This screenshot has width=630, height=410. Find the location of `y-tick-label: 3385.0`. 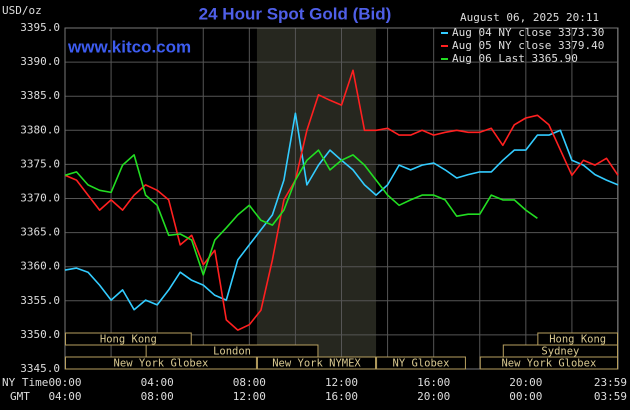

y-tick-label: 3385.0 is located at coordinates (40, 95).